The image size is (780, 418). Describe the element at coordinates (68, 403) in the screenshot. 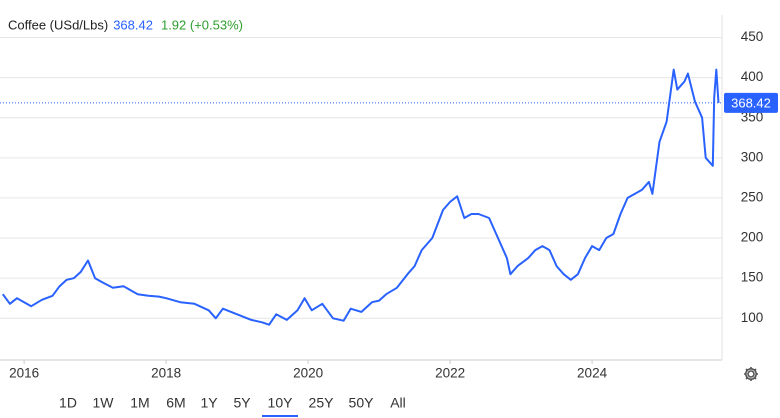

I see `range-button: 1D` at that location.